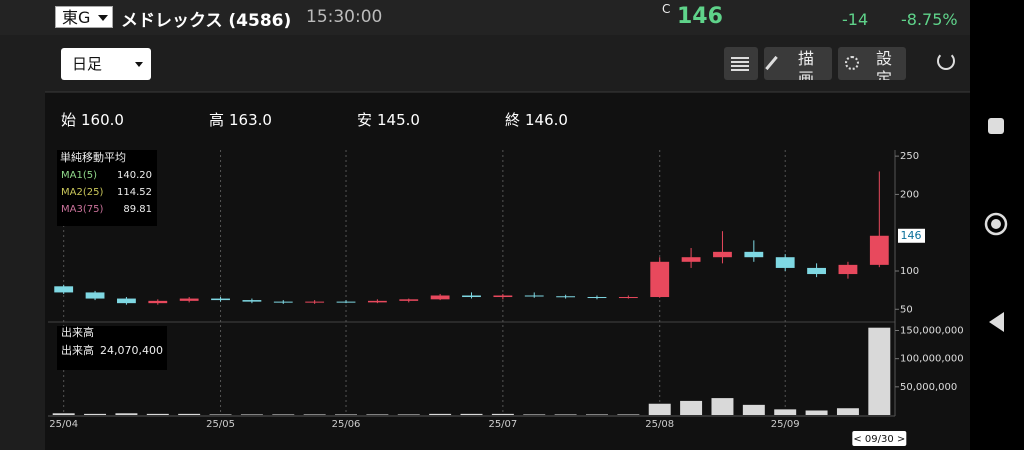 This screenshot has width=1024, height=450. I want to click on period-select: 日足, so click(106, 64).